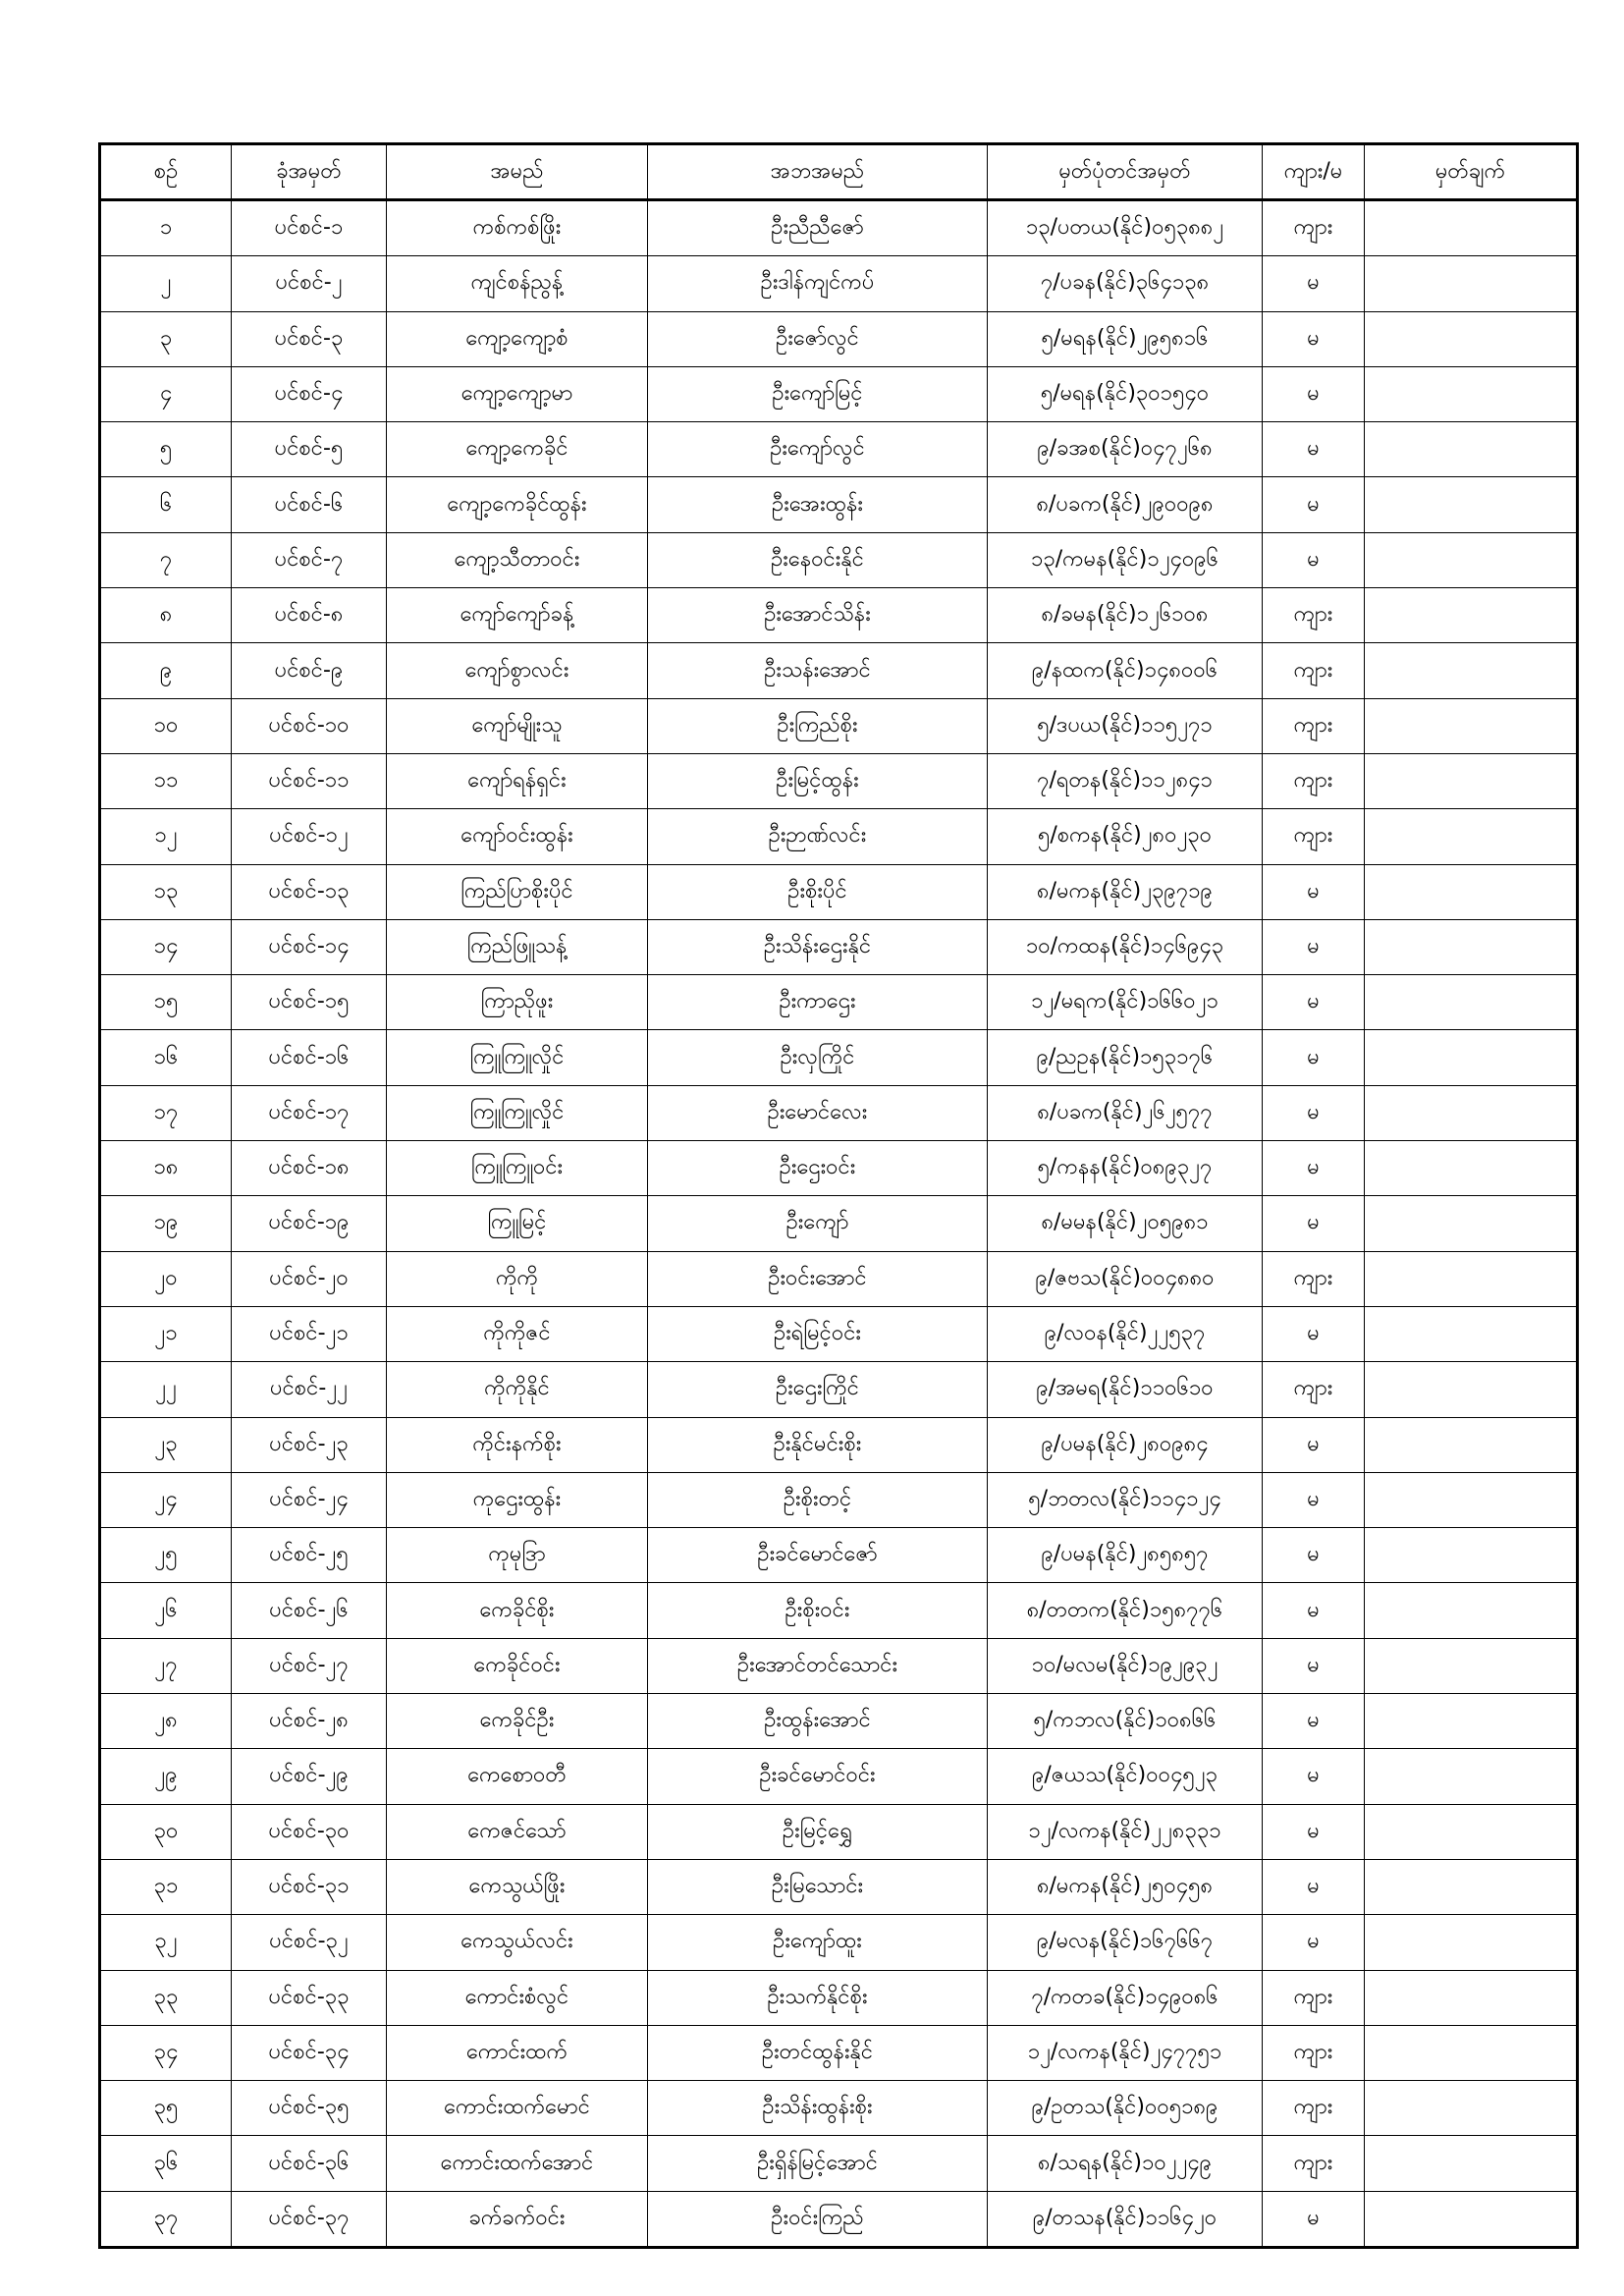 The image size is (1624, 2296). What do you see at coordinates (817, 394) in the screenshot?
I see `cell-father-name: ဦးကျော်မြင့်` at bounding box center [817, 394].